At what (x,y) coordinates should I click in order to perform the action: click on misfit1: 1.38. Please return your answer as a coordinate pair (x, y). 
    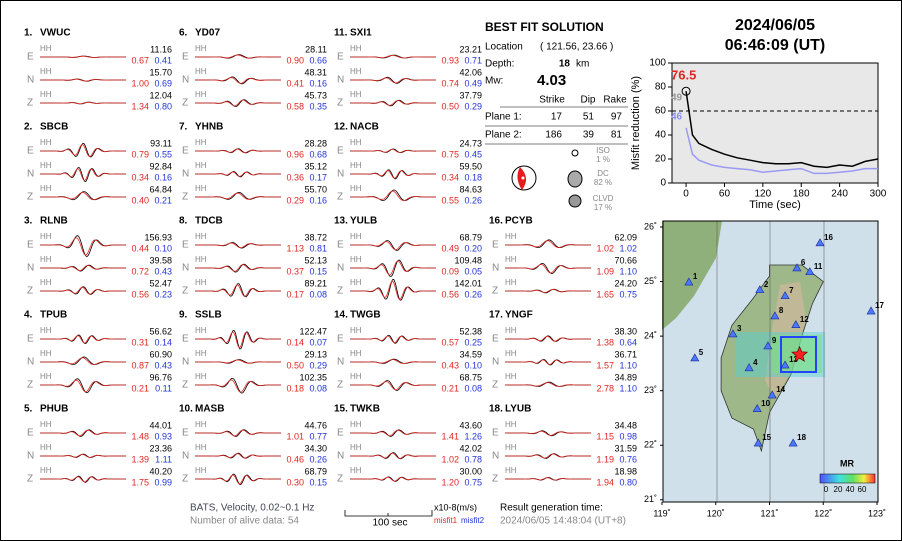
    Looking at the image, I should click on (605, 342).